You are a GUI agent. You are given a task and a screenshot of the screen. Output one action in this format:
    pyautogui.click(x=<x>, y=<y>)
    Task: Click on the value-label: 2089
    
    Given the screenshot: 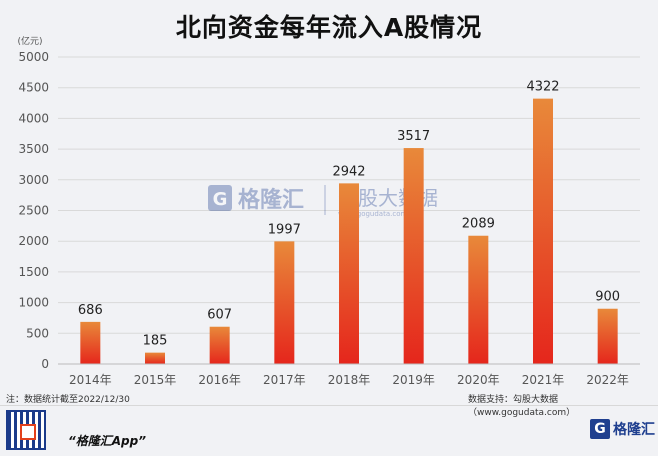 What is the action you would take?
    pyautogui.click(x=478, y=224)
    